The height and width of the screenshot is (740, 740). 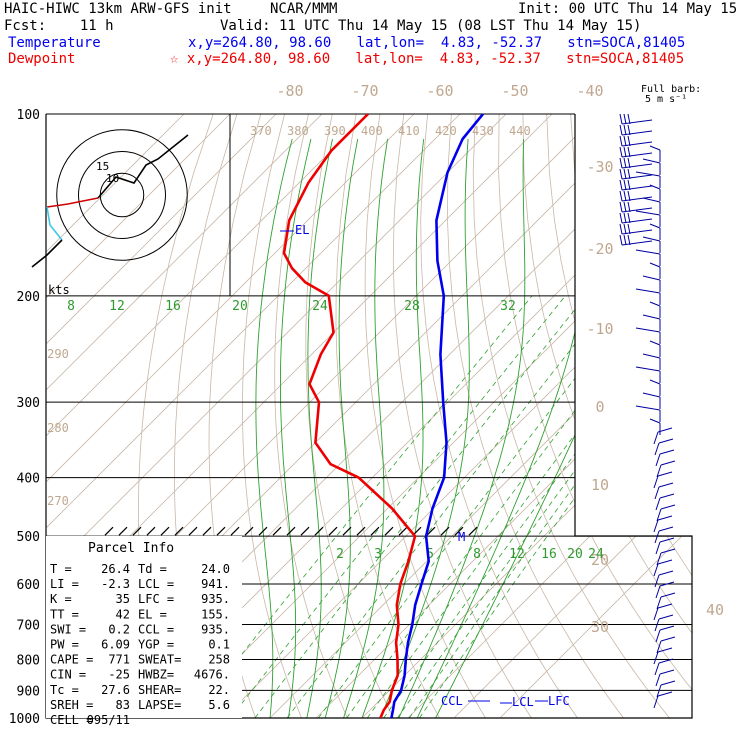 What do you see at coordinates (68, 629) in the screenshot?
I see `parcel-row-label: SWI =` at bounding box center [68, 629].